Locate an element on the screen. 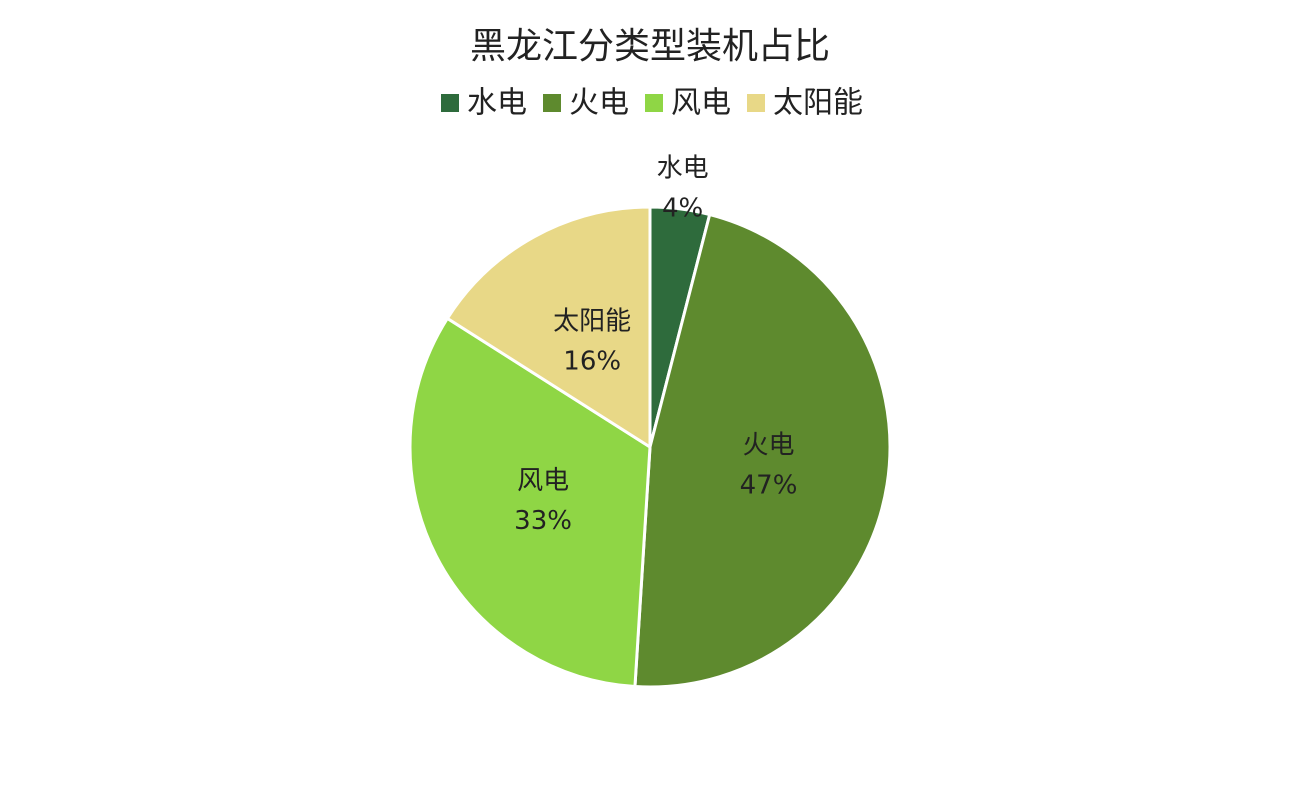 The width and height of the screenshot is (1291, 803). data-label-value: 47% is located at coordinates (769, 485).